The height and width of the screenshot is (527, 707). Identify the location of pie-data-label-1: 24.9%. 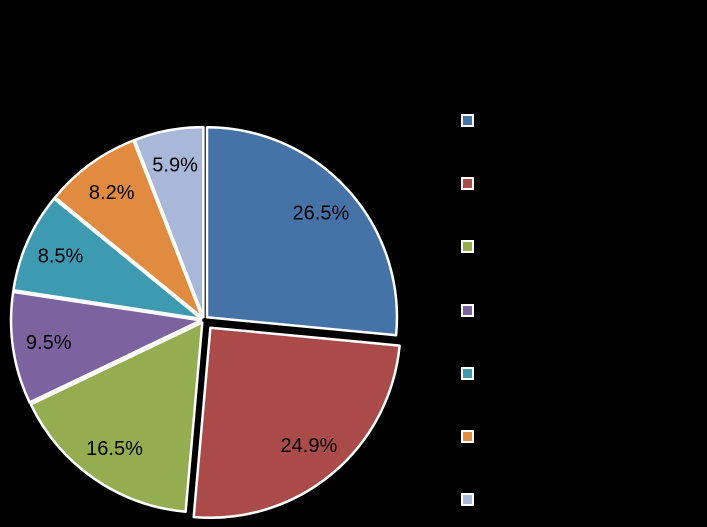
(309, 446).